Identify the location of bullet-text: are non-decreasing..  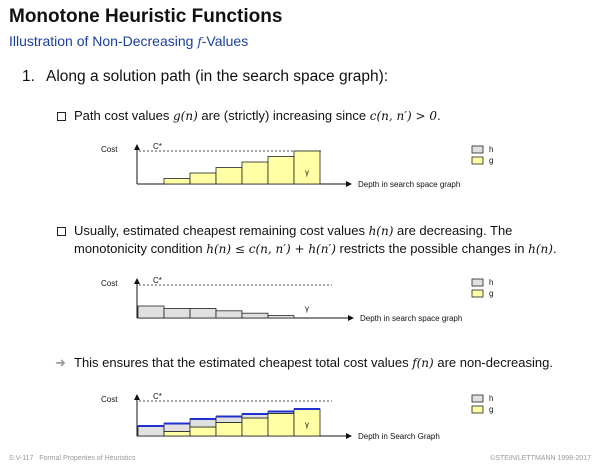
(493, 362).